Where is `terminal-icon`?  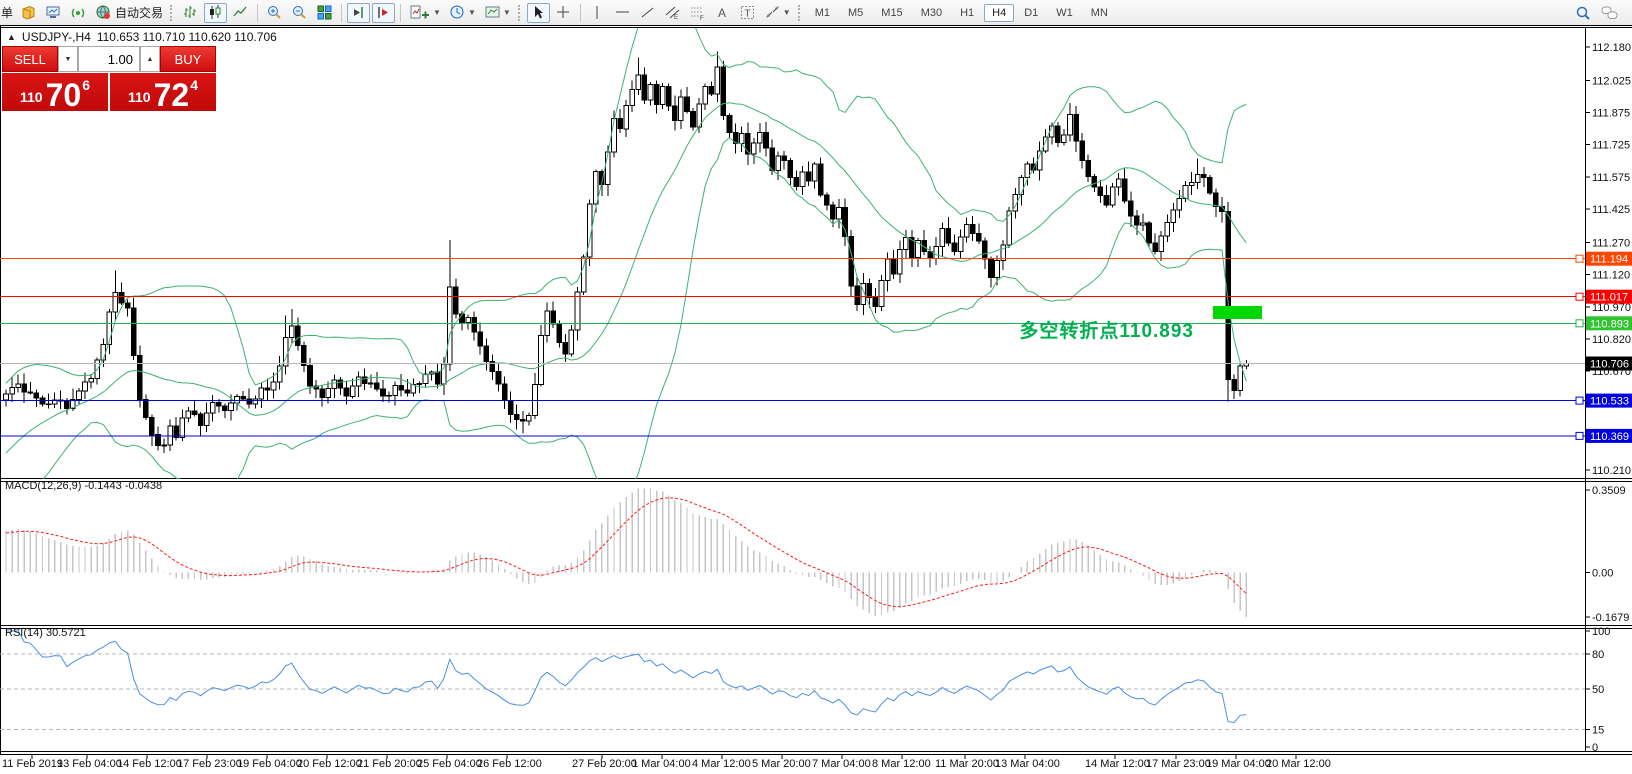 terminal-icon is located at coordinates (53, 13).